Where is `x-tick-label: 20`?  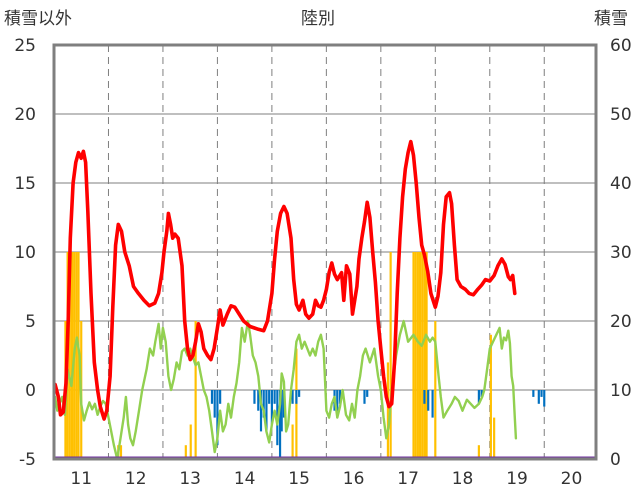
x-tick-label: 20 is located at coordinates (572, 479).